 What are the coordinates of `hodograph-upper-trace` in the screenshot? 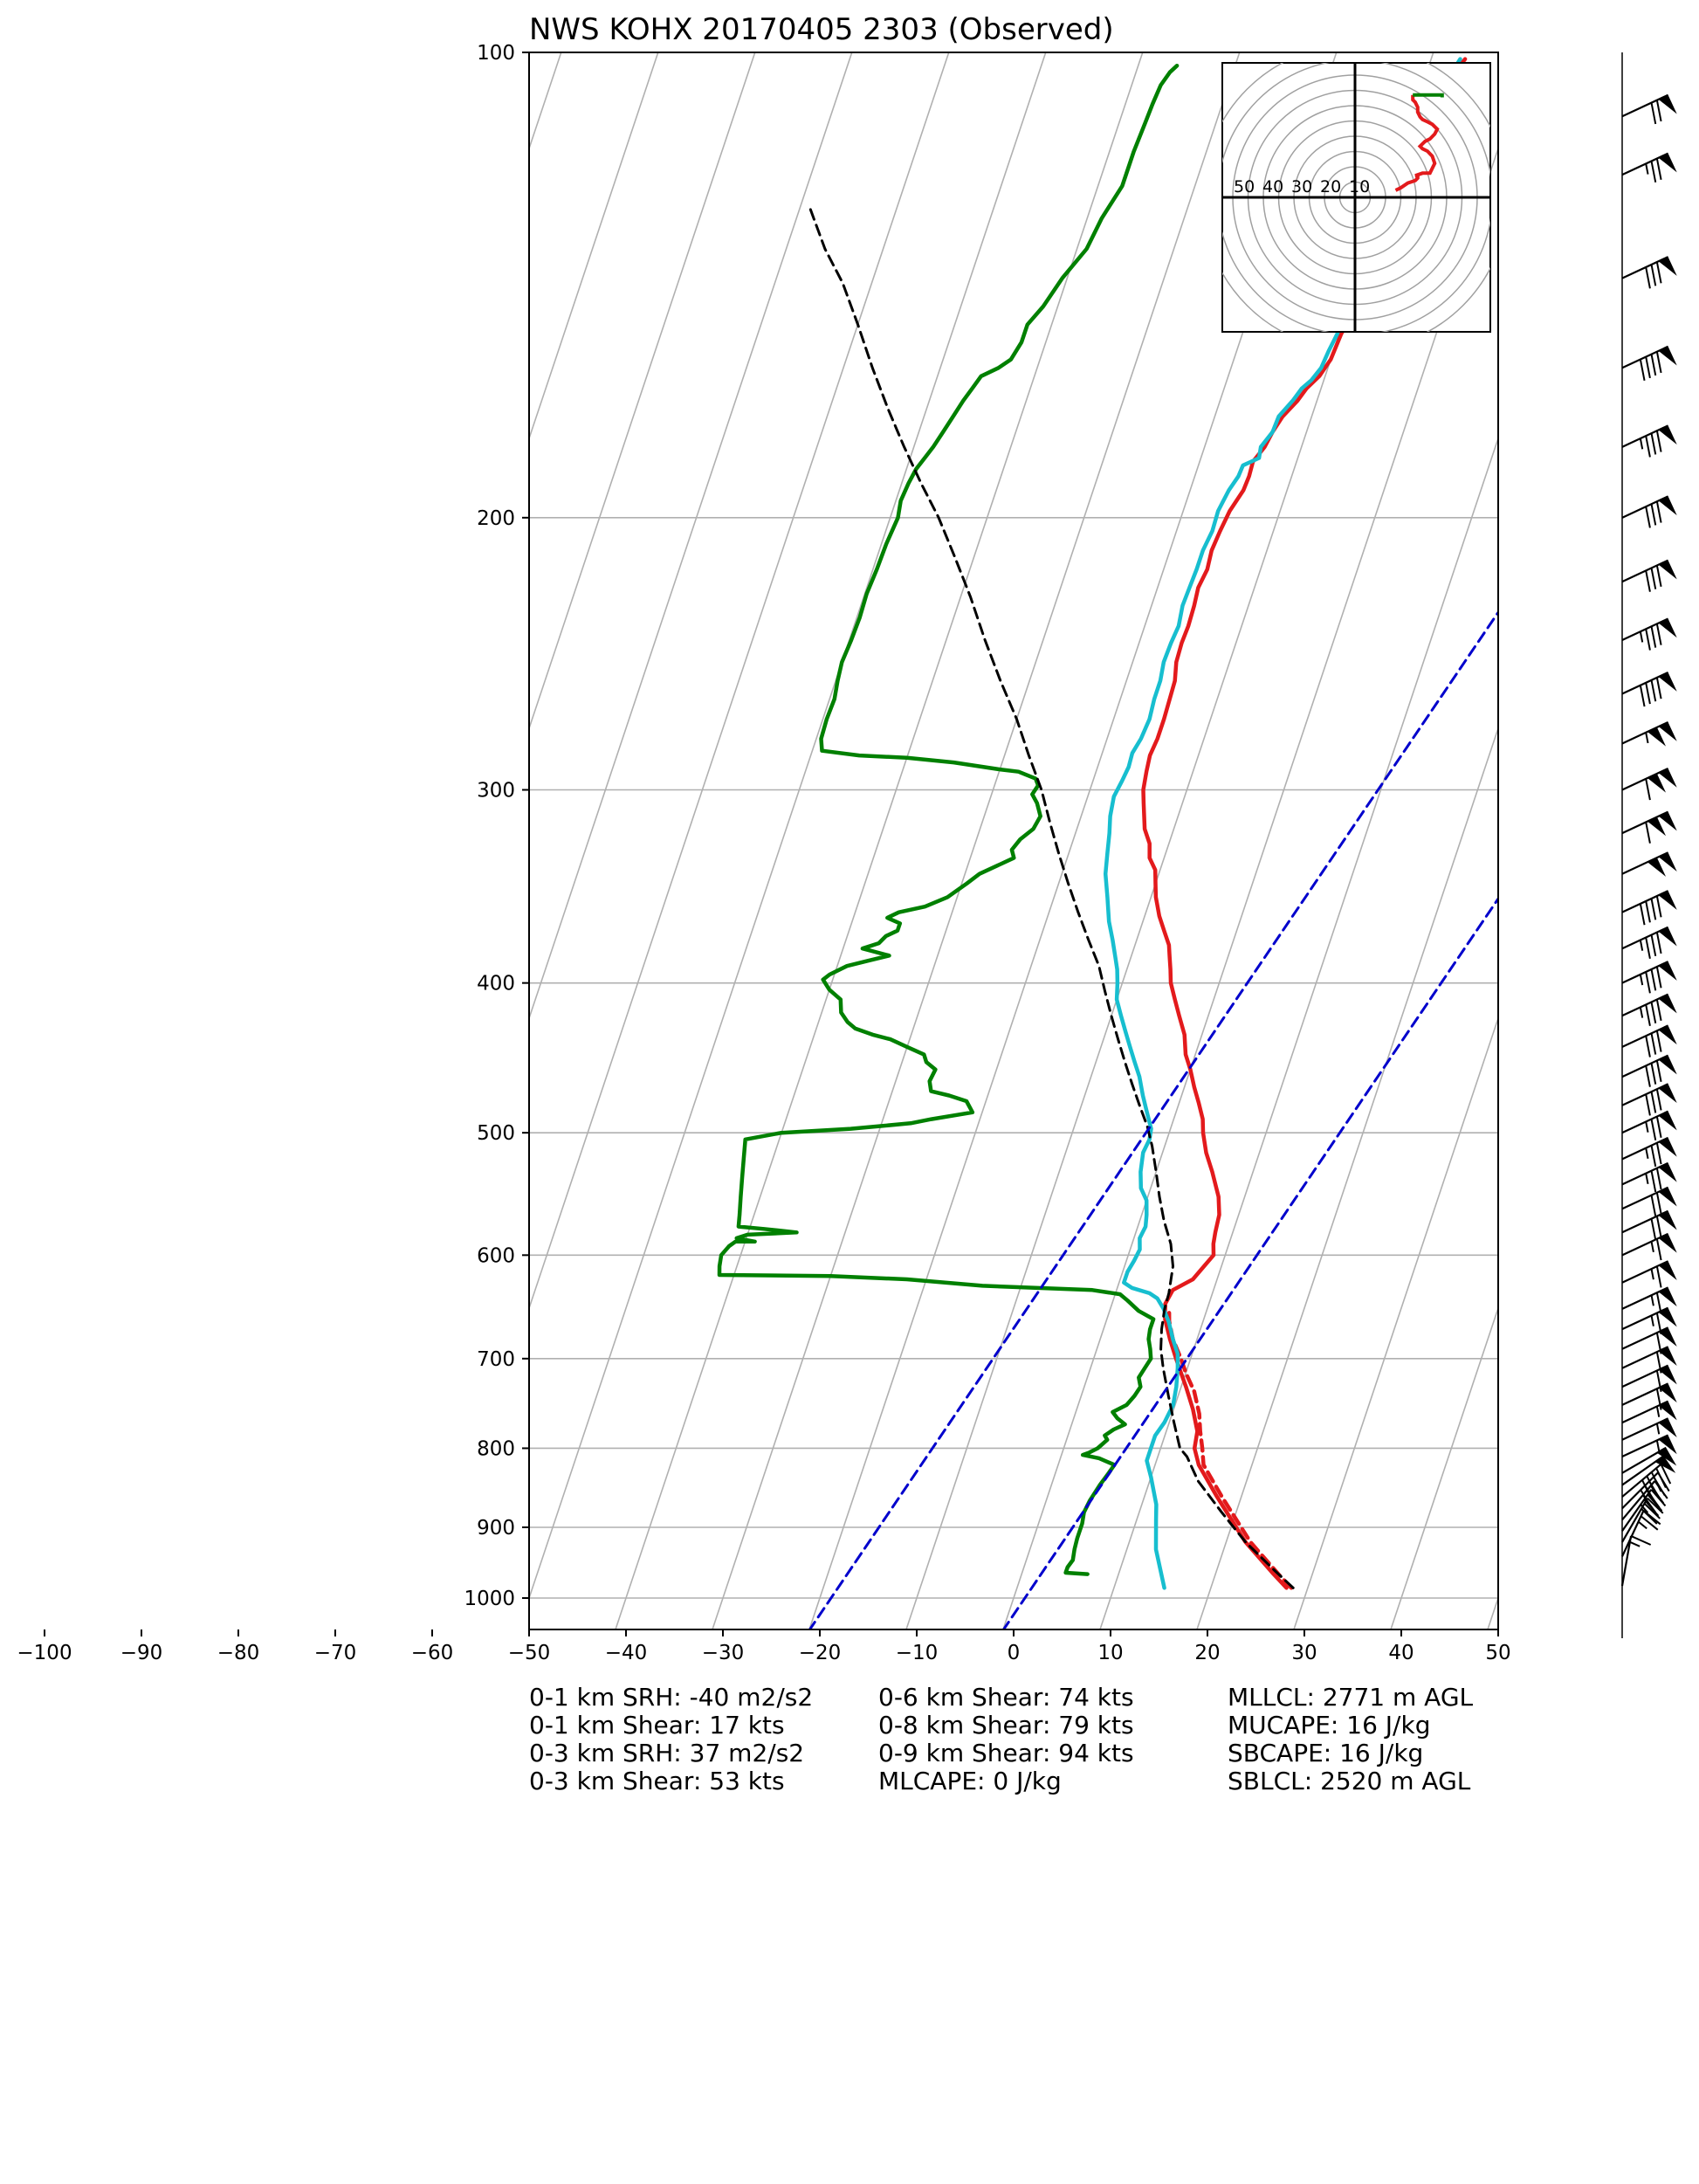 It's located at (1428, 95).